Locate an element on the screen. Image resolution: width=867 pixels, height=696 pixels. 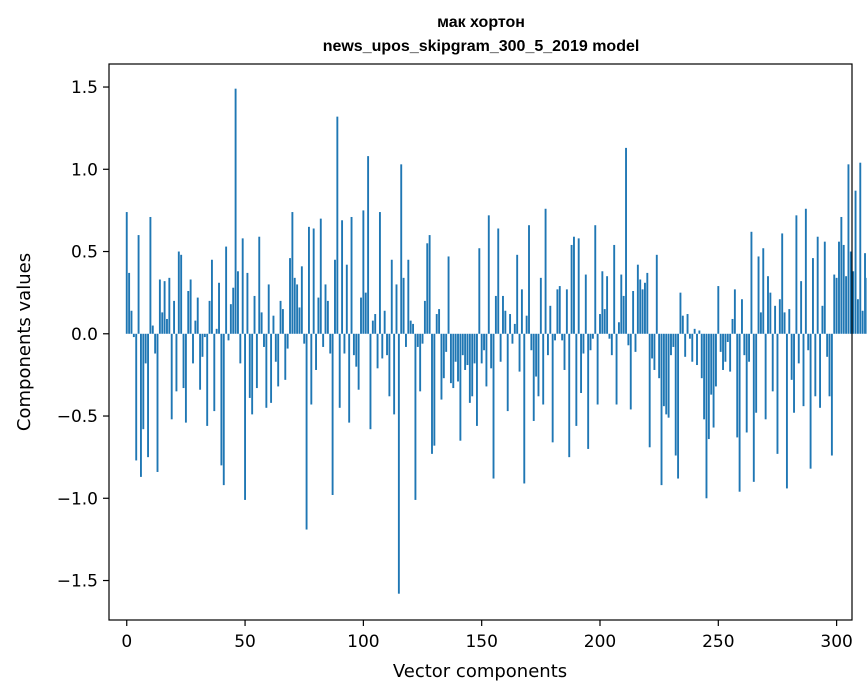
x-tick-label: 50 is located at coordinates (245, 642).